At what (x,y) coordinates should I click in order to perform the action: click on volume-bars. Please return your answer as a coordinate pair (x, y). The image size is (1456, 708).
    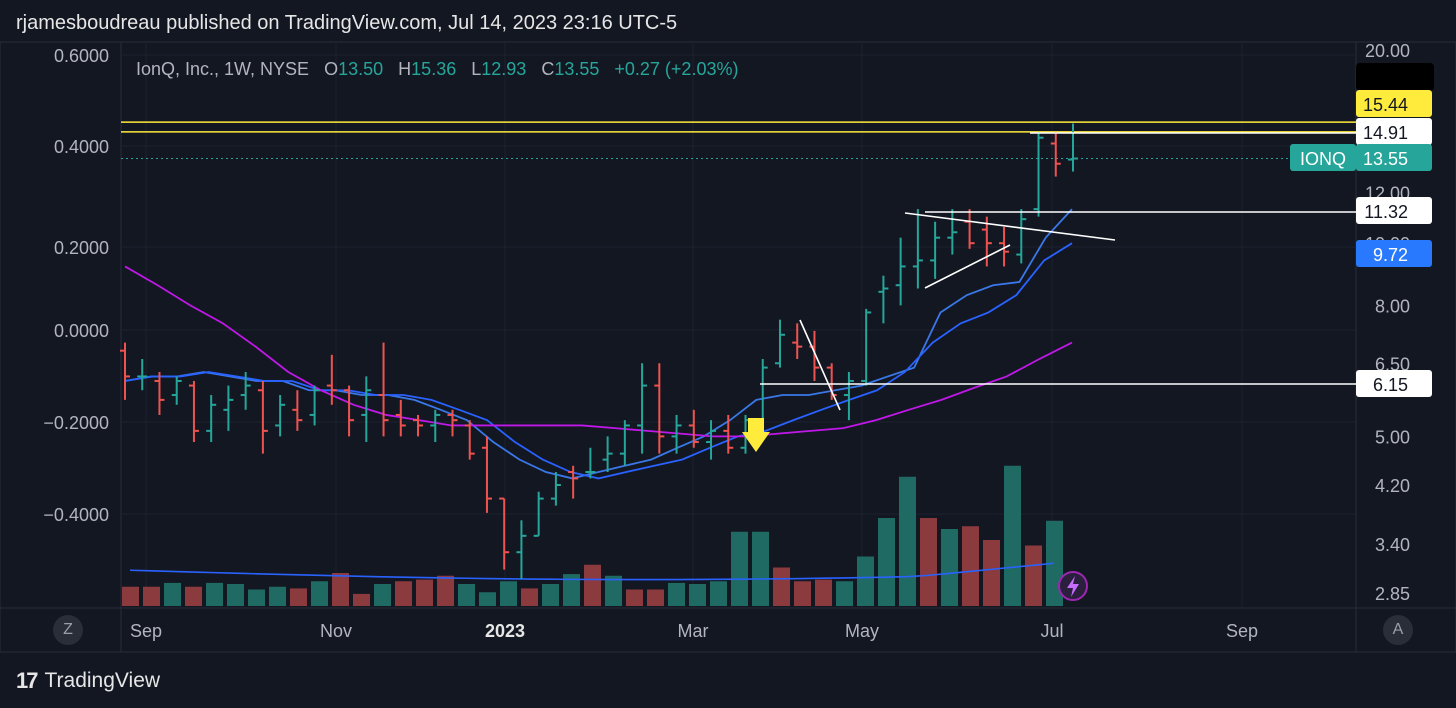
    Looking at the image, I should click on (592, 535).